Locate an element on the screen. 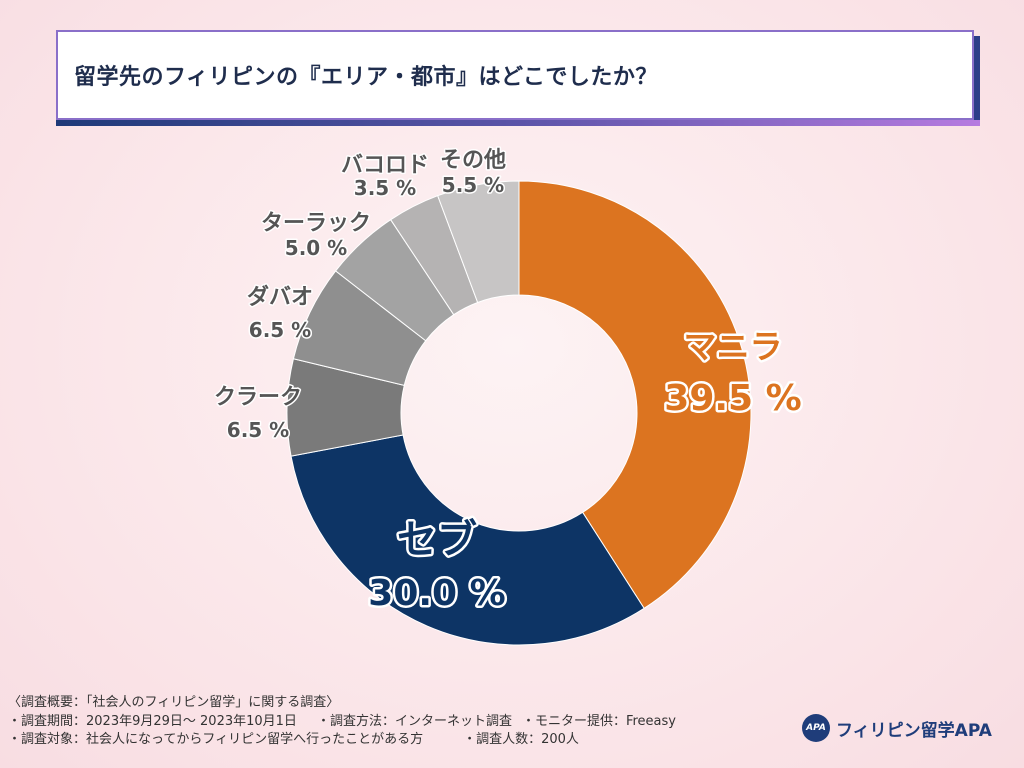  slice-value-4: 6.5 % is located at coordinates (280, 330).